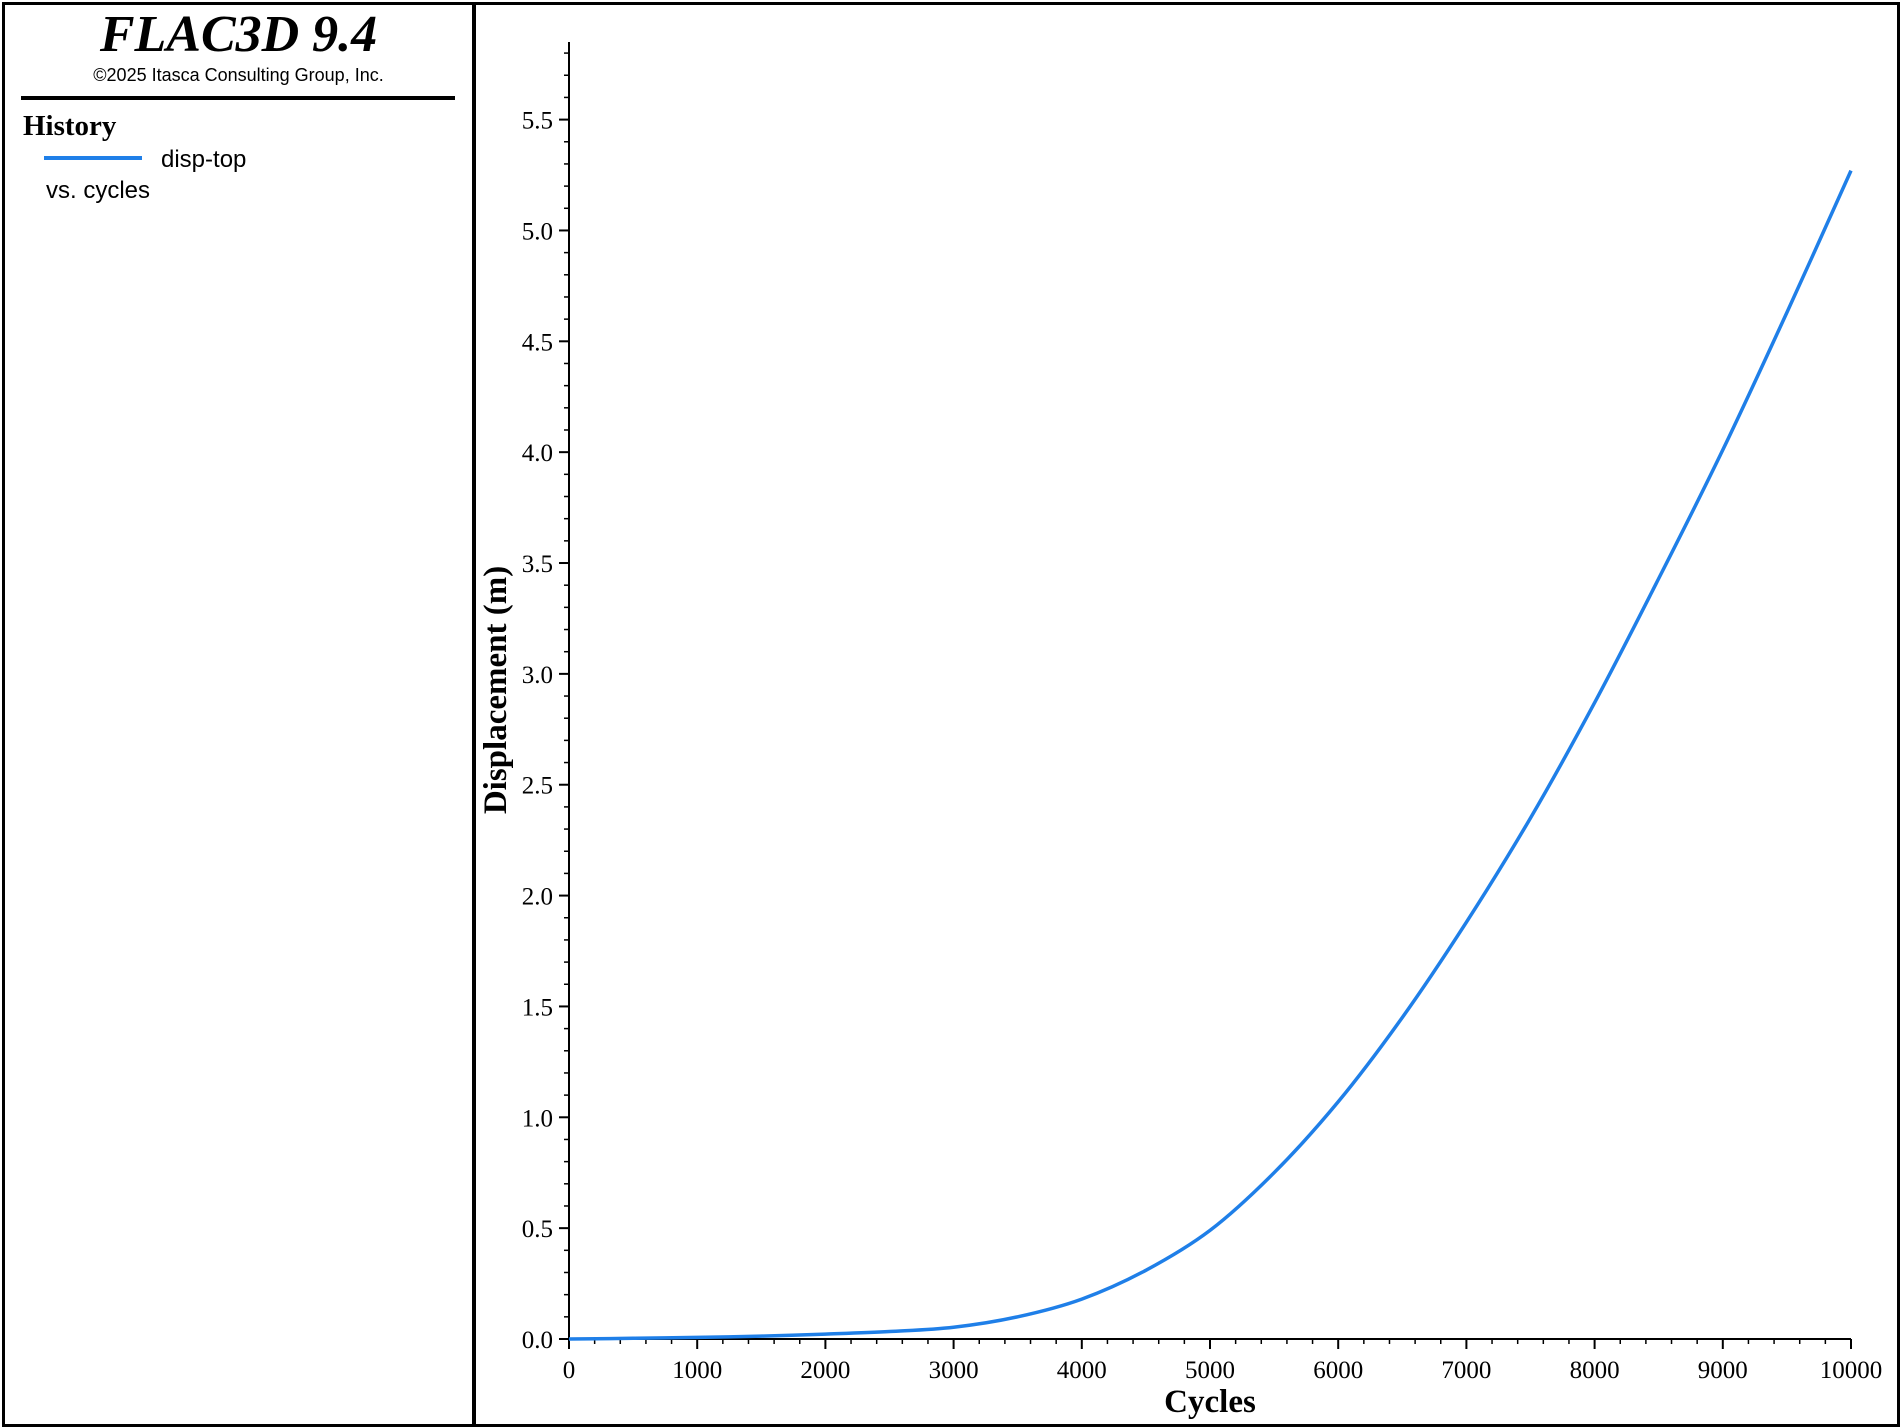  Describe the element at coordinates (537, 231) in the screenshot. I see `y-tick-label: 5.0` at that location.